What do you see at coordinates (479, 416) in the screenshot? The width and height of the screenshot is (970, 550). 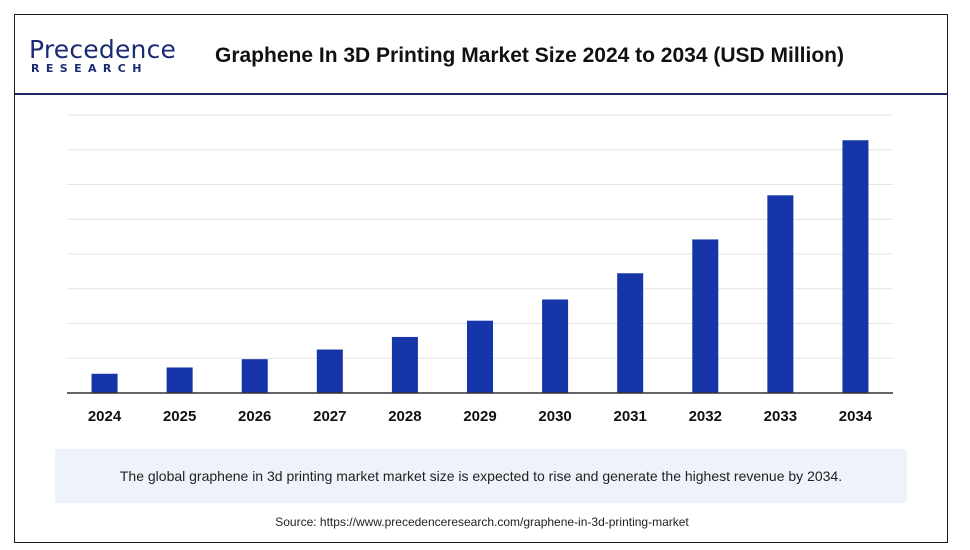 I see `x-tick-label-2029: 2029` at bounding box center [479, 416].